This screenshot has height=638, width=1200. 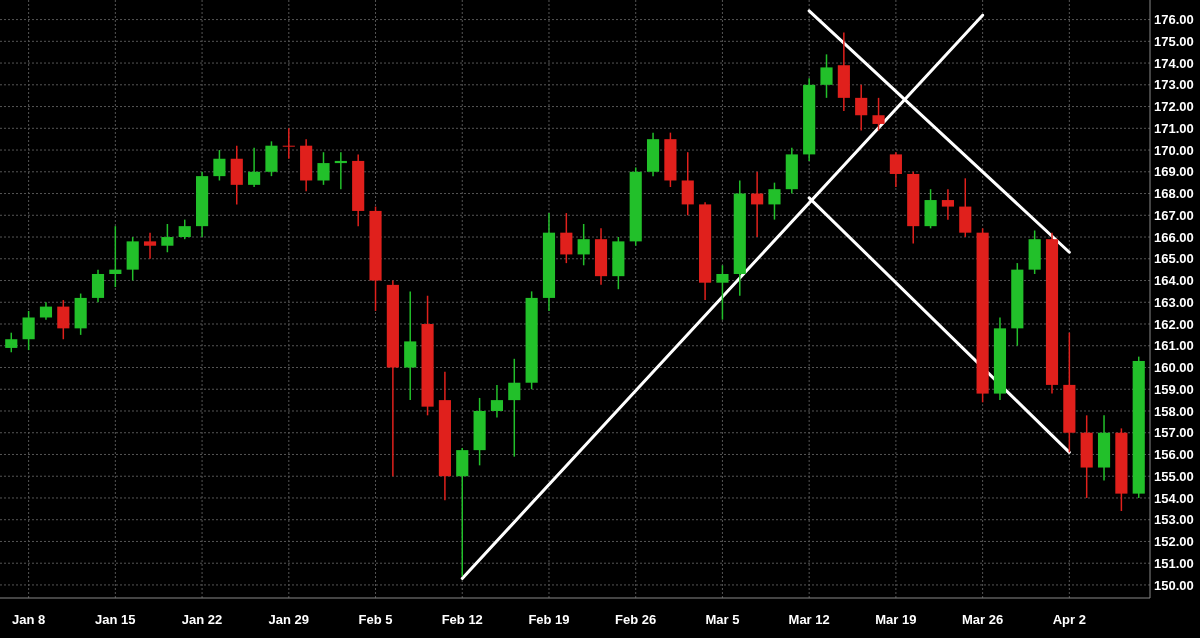 What do you see at coordinates (1174, 585) in the screenshot?
I see `y-tick-label: 150.00` at bounding box center [1174, 585].